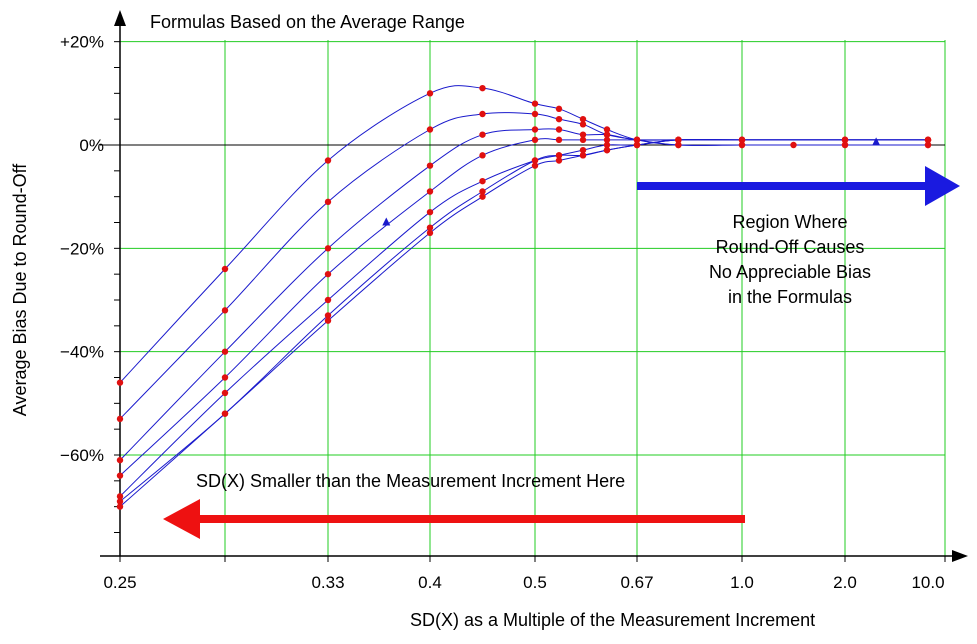 The height and width of the screenshot is (644, 977). Describe the element at coordinates (82, 42) in the screenshot. I see `y-tick-label: +20%` at that location.